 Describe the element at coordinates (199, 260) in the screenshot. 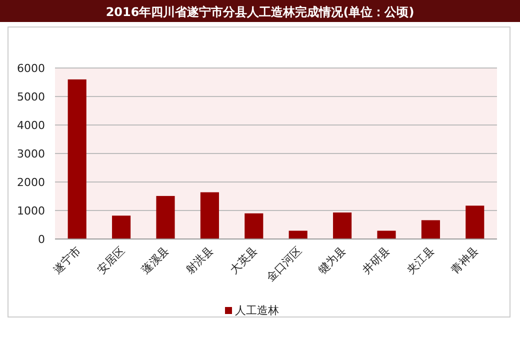

I see `x-tick-label: 射洪县` at that location.